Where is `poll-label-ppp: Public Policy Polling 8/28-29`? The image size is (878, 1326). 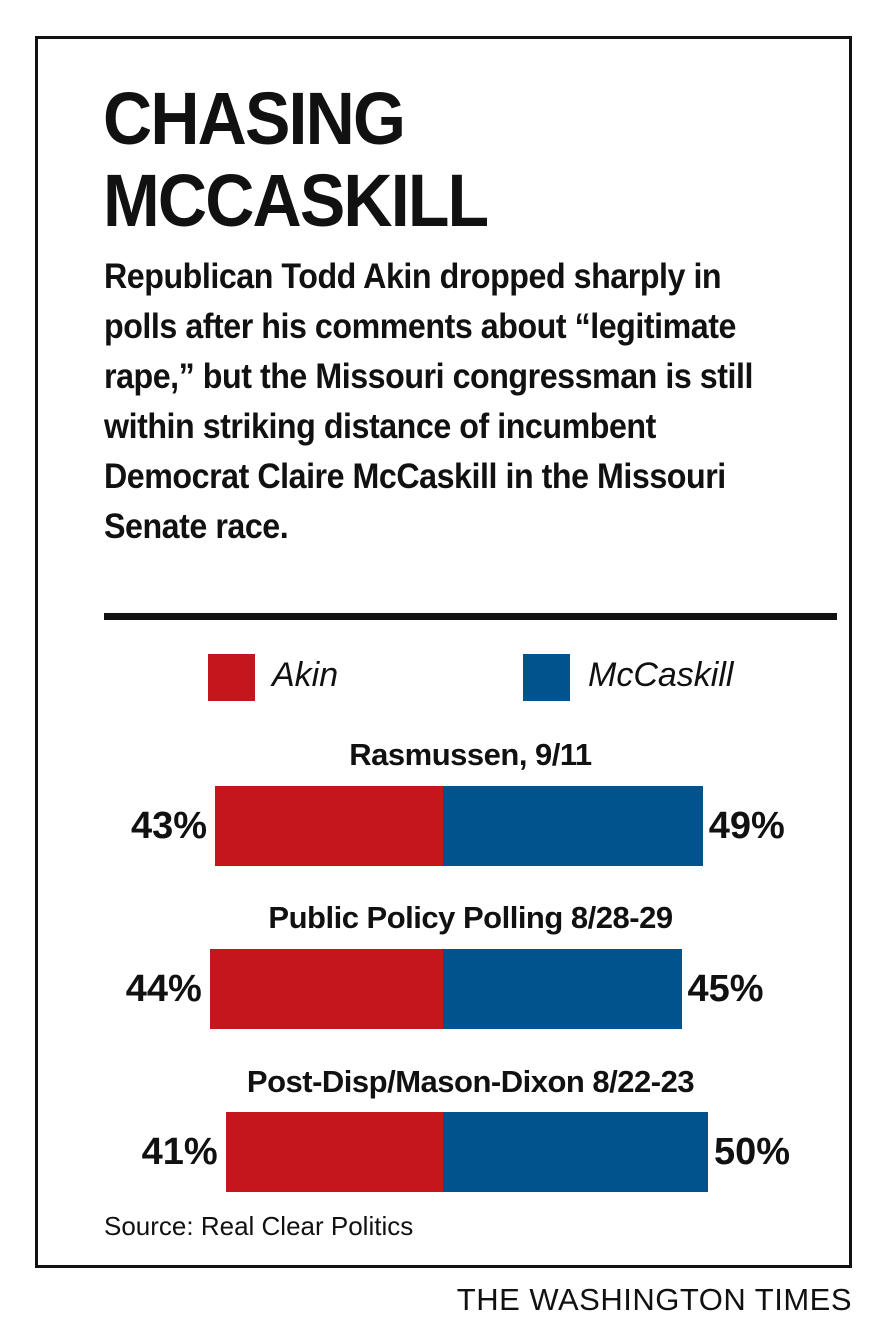
poll-label-ppp: Public Policy Polling 8/28-29 is located at coordinates (470, 917).